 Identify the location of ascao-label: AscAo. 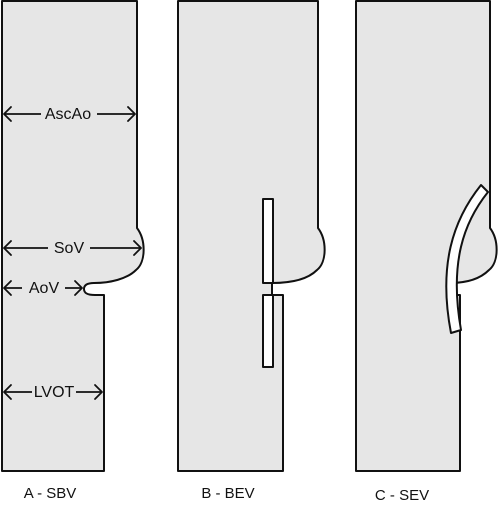
(68, 114).